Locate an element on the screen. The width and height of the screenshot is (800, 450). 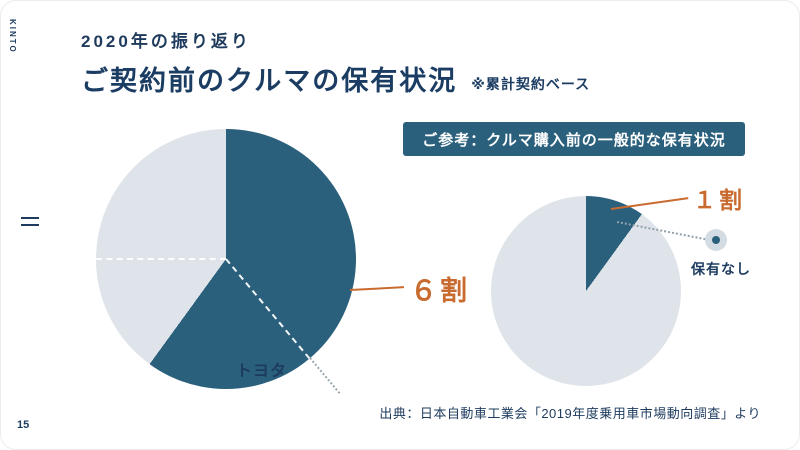
title-note: ※累計契約ベース is located at coordinates (531, 83).